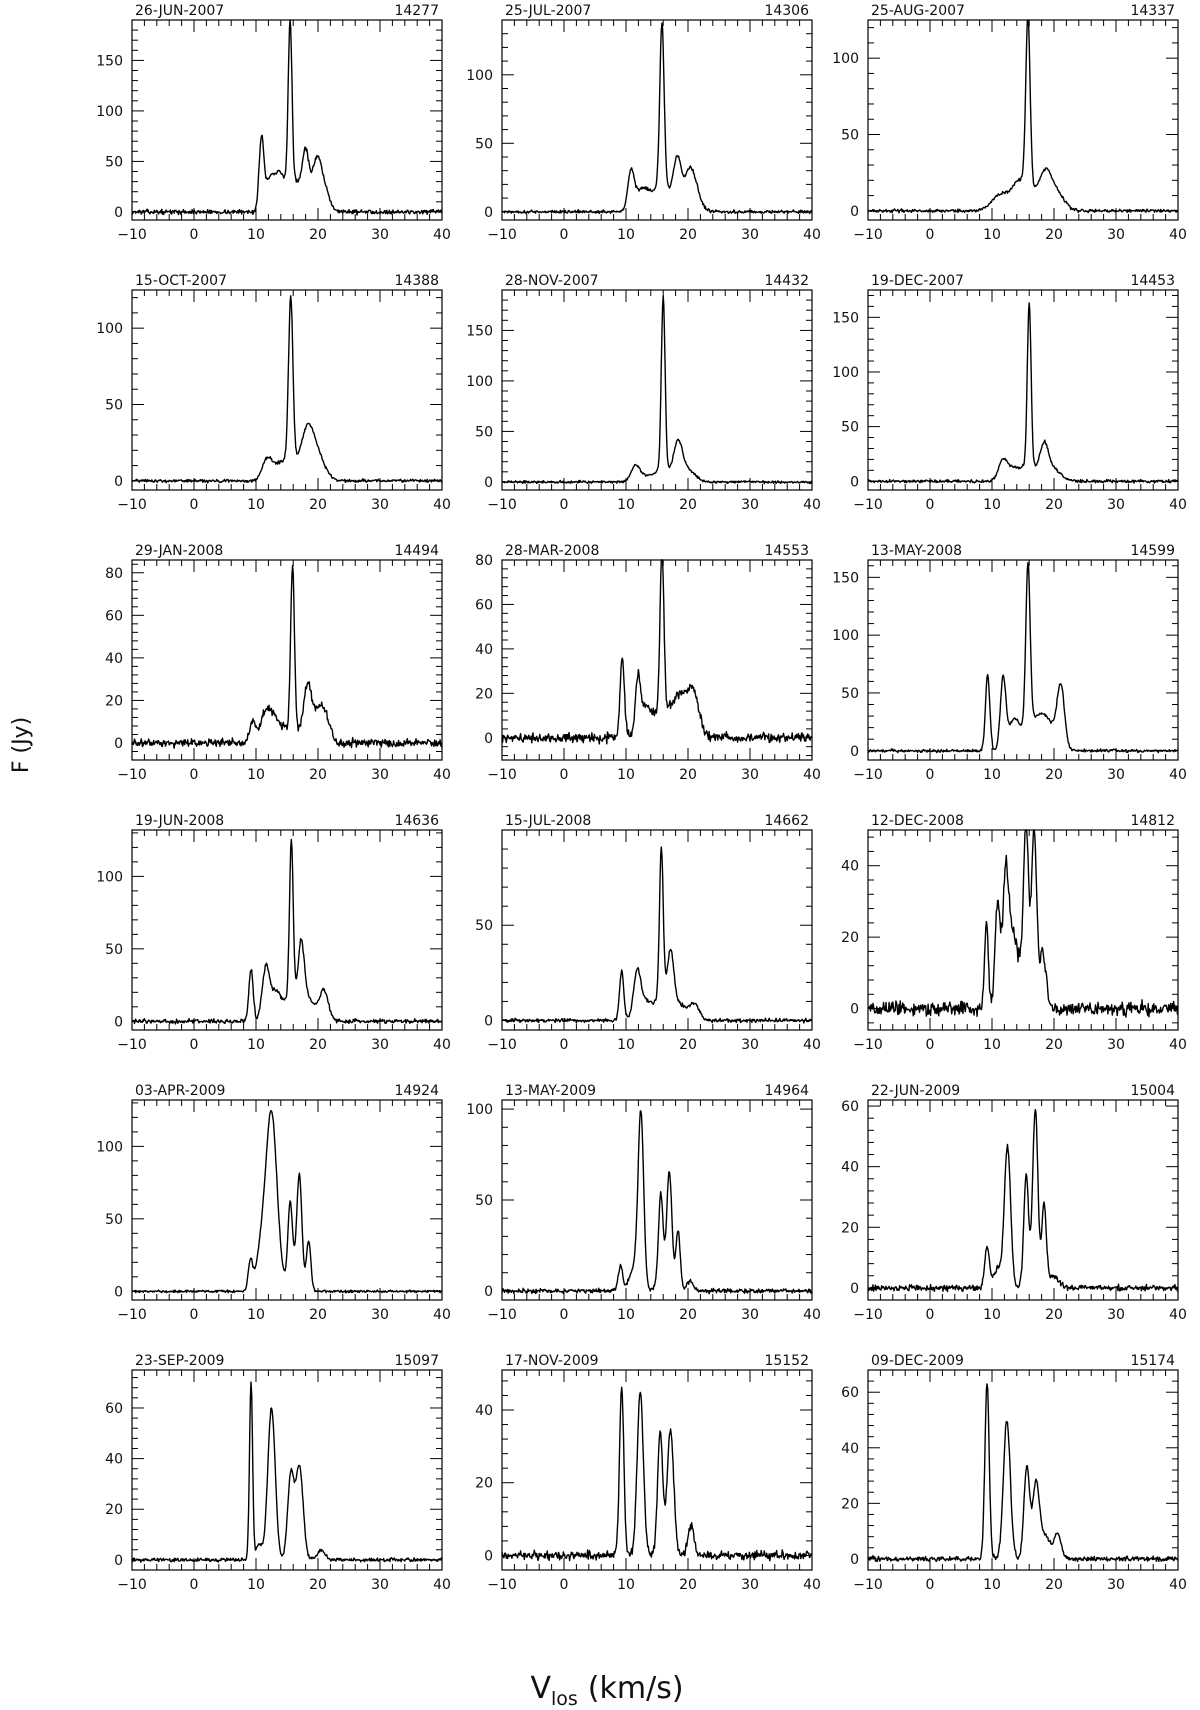 The width and height of the screenshot is (1200, 1710). What do you see at coordinates (179, 821) in the screenshot?
I see `panel-date-label: 19-JUN-2008` at bounding box center [179, 821].